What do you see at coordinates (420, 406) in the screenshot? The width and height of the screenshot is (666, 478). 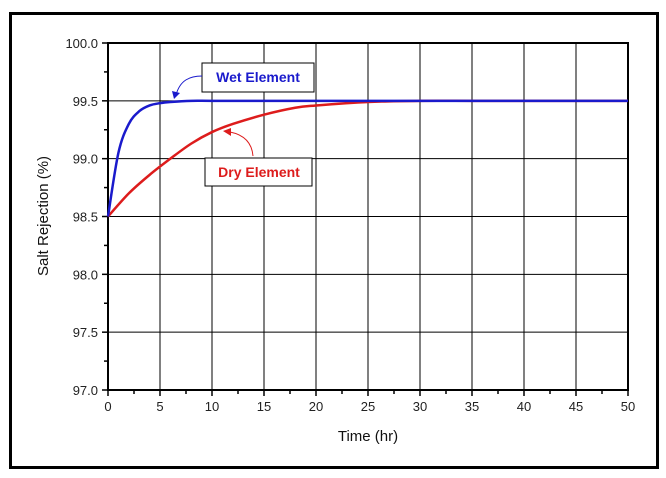 I see `x-tick-label: 30` at bounding box center [420, 406].